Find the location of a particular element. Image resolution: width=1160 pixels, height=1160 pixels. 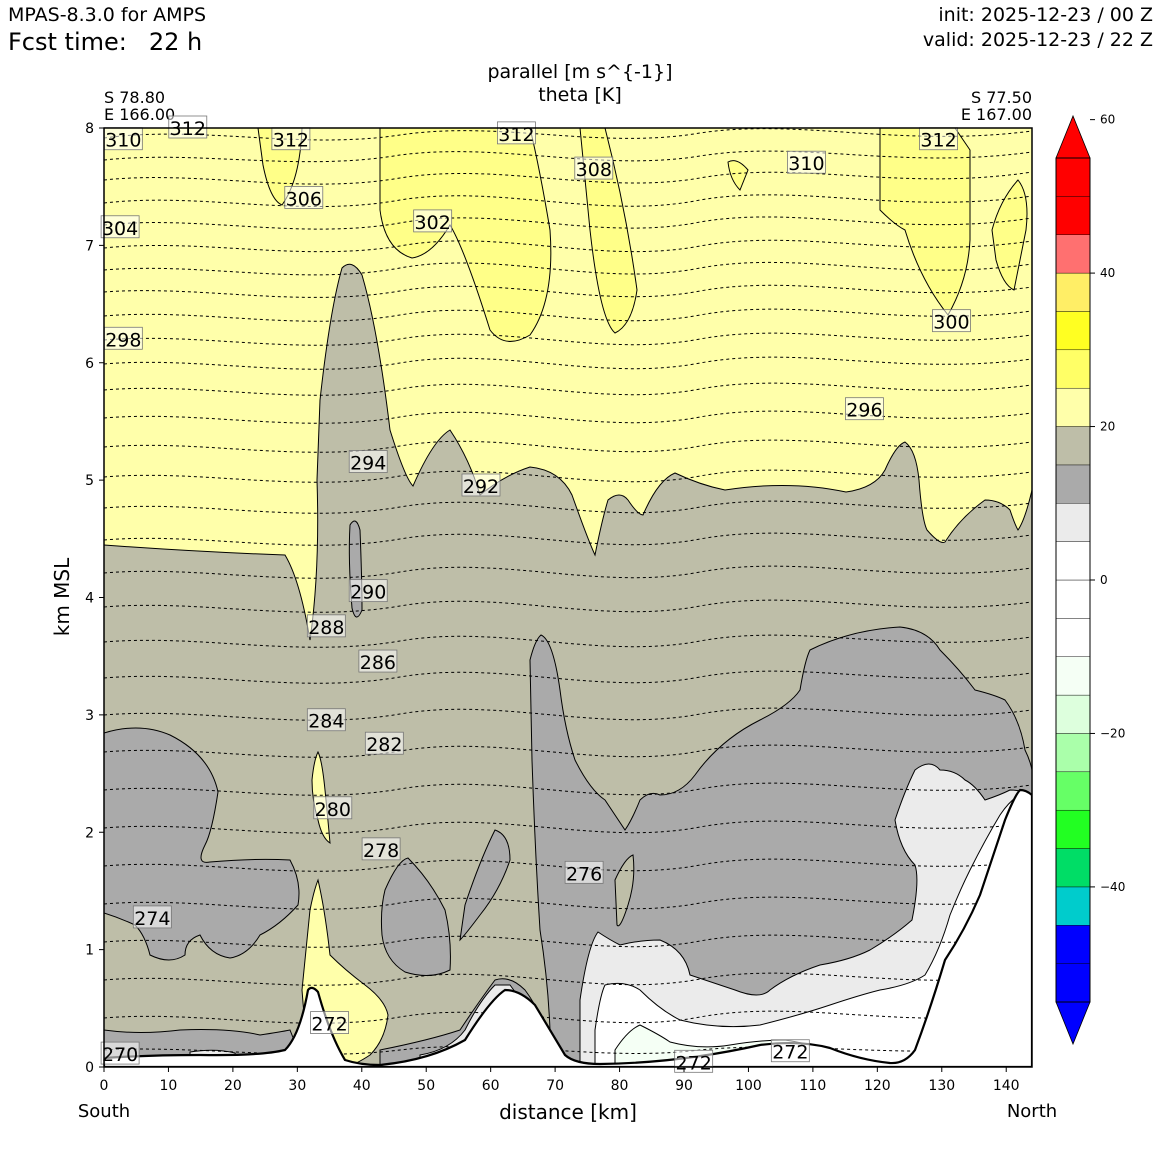

chart-title: parallel [m s^{-1}] theta [K] is located at coordinates (579, 83).